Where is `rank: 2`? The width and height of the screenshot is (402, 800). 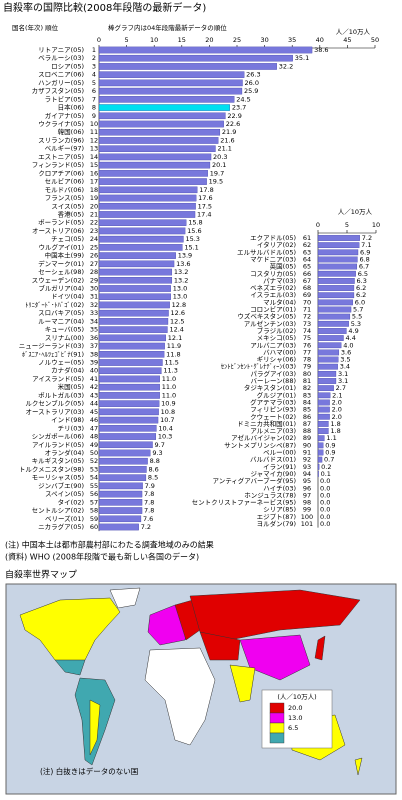 rank: 2 is located at coordinates (94, 58).